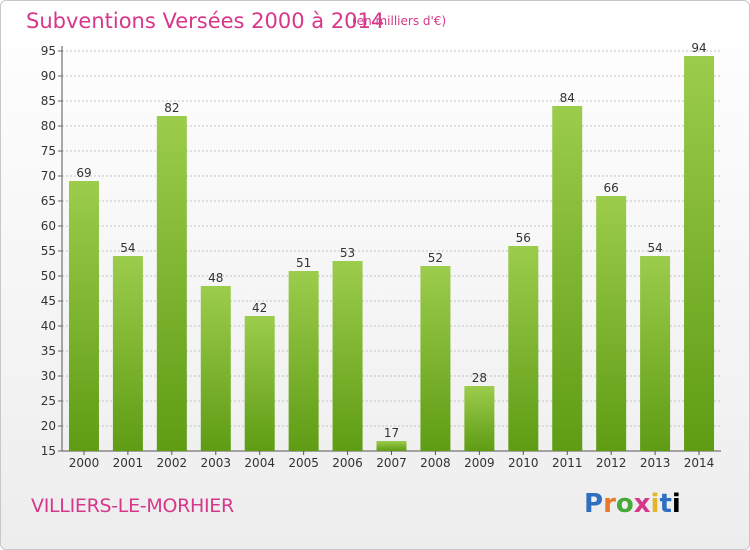 This screenshot has height=550, width=750. Describe the element at coordinates (48, 76) in the screenshot. I see `y-tick-label: 90` at that location.